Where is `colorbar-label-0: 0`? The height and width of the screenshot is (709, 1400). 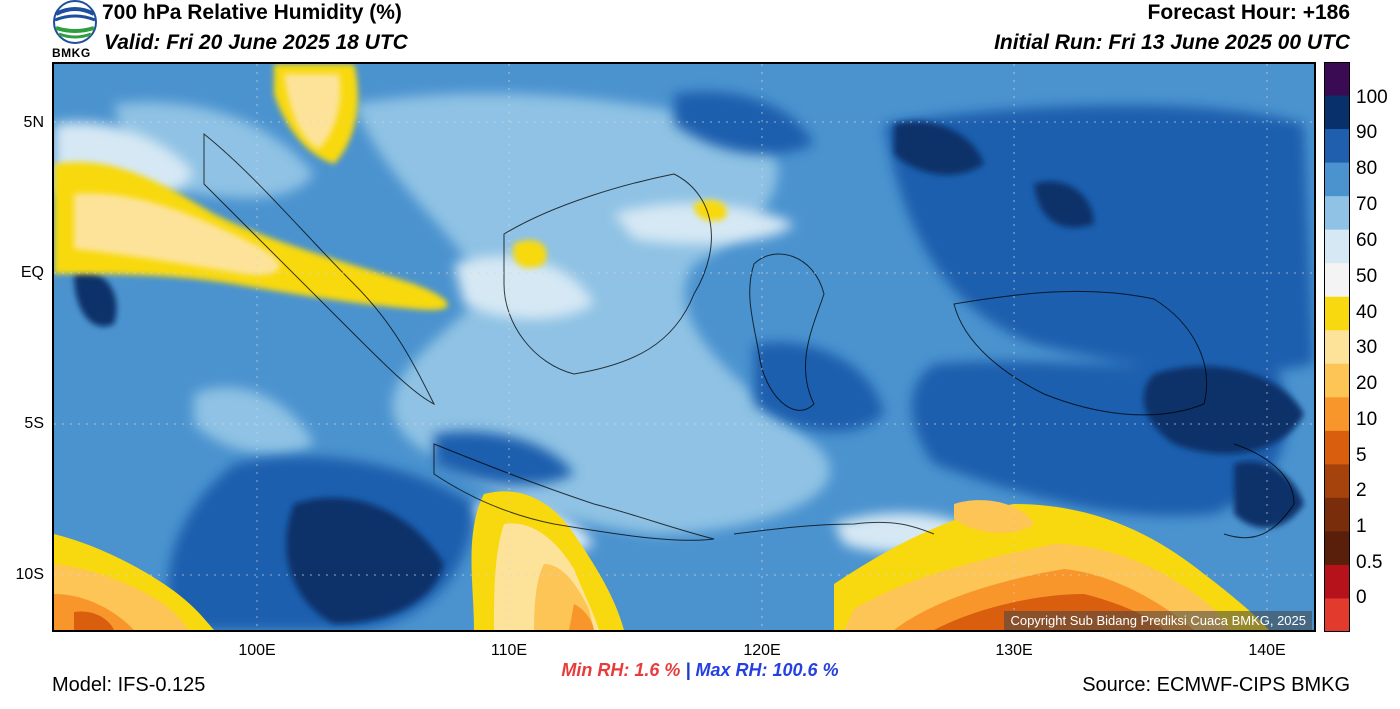 colorbar-label-0: 0 is located at coordinates (1361, 597).